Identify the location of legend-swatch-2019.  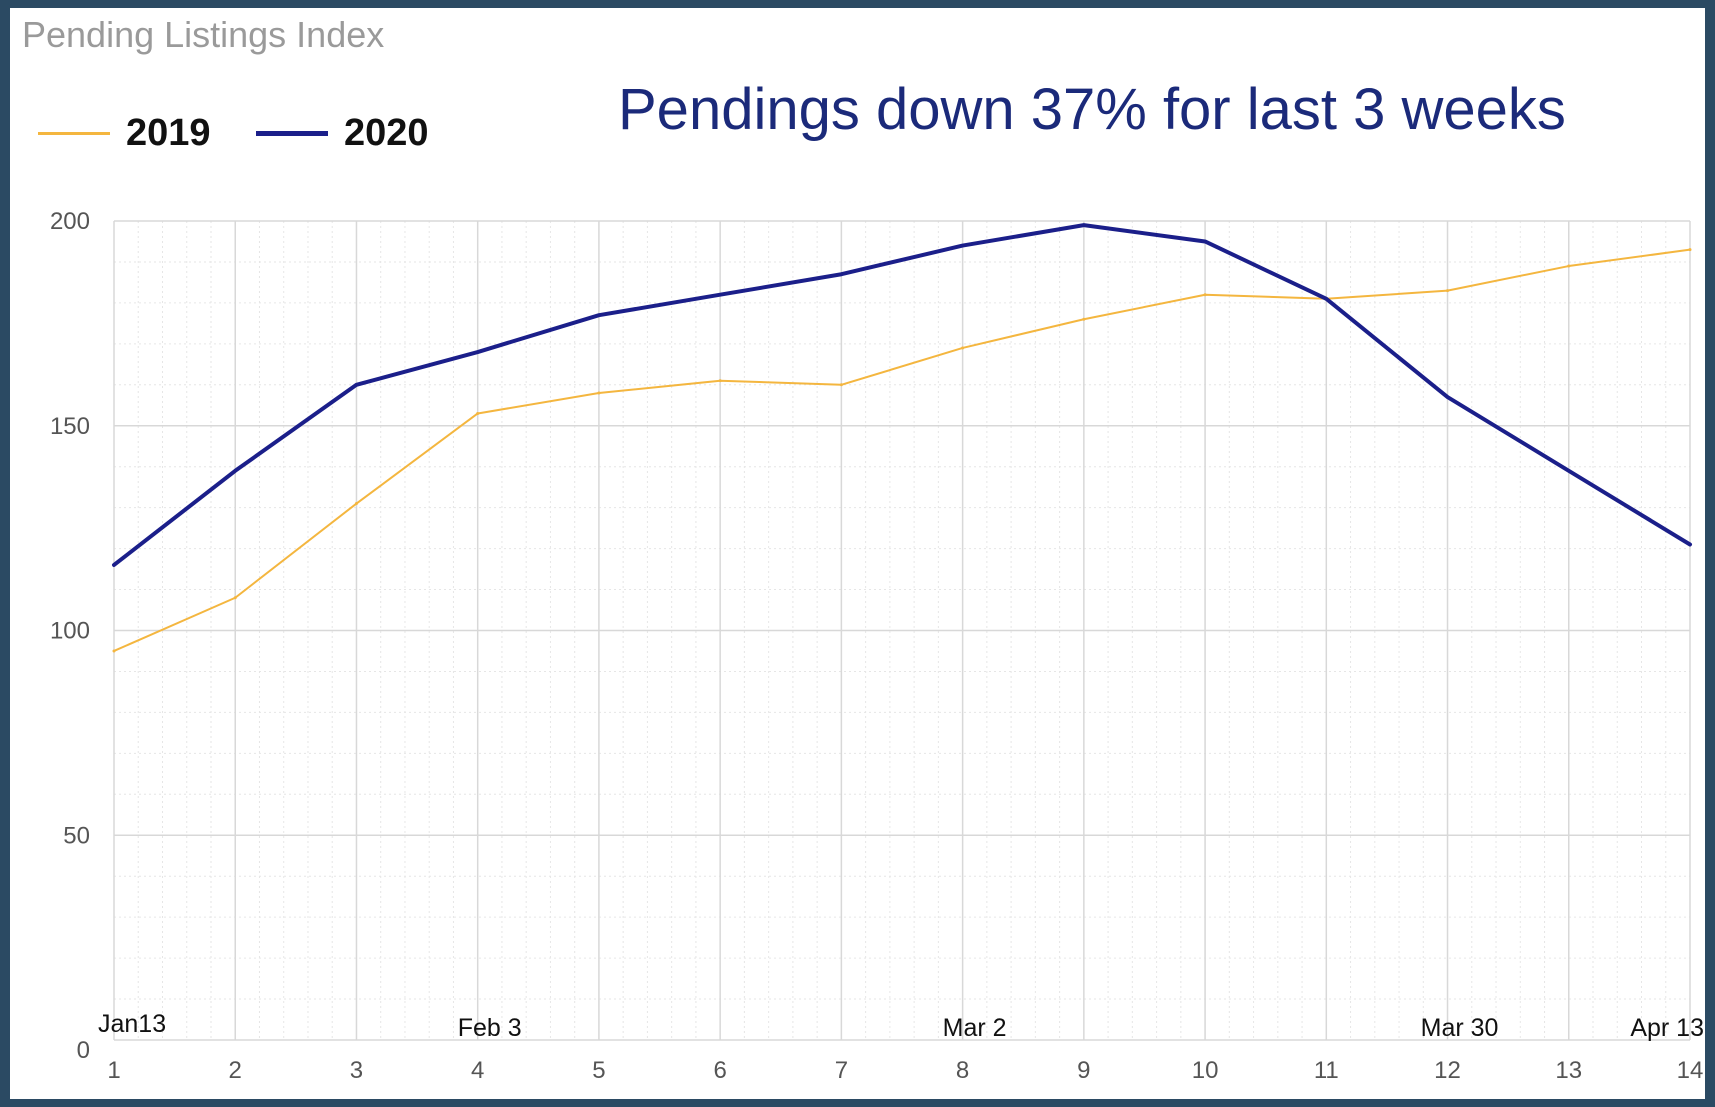
(74, 133).